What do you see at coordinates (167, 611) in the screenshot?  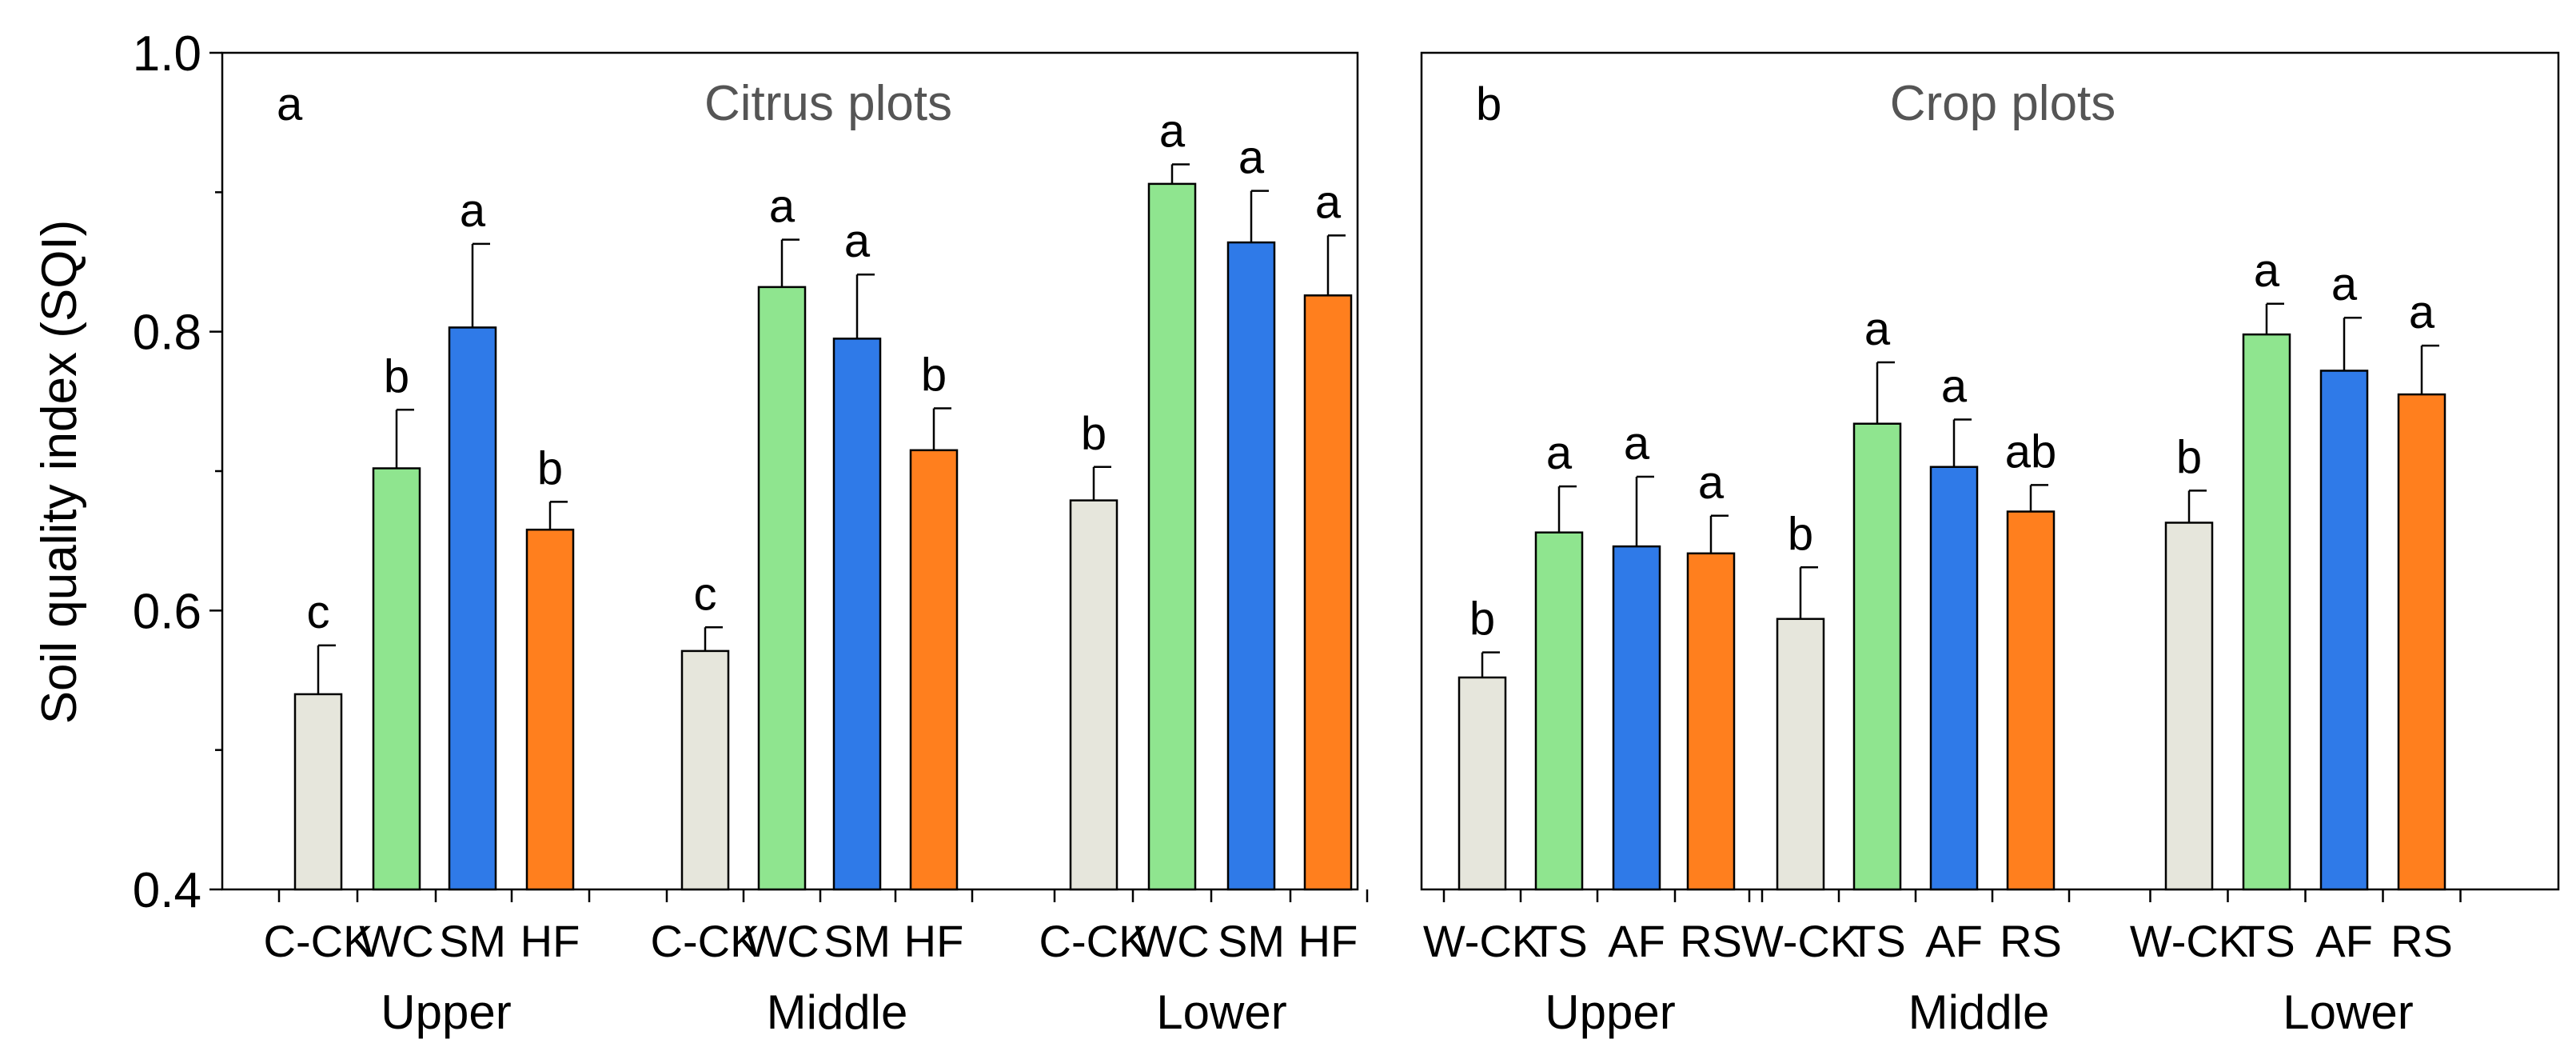 I see `y-tick-label: 0.6` at bounding box center [167, 611].